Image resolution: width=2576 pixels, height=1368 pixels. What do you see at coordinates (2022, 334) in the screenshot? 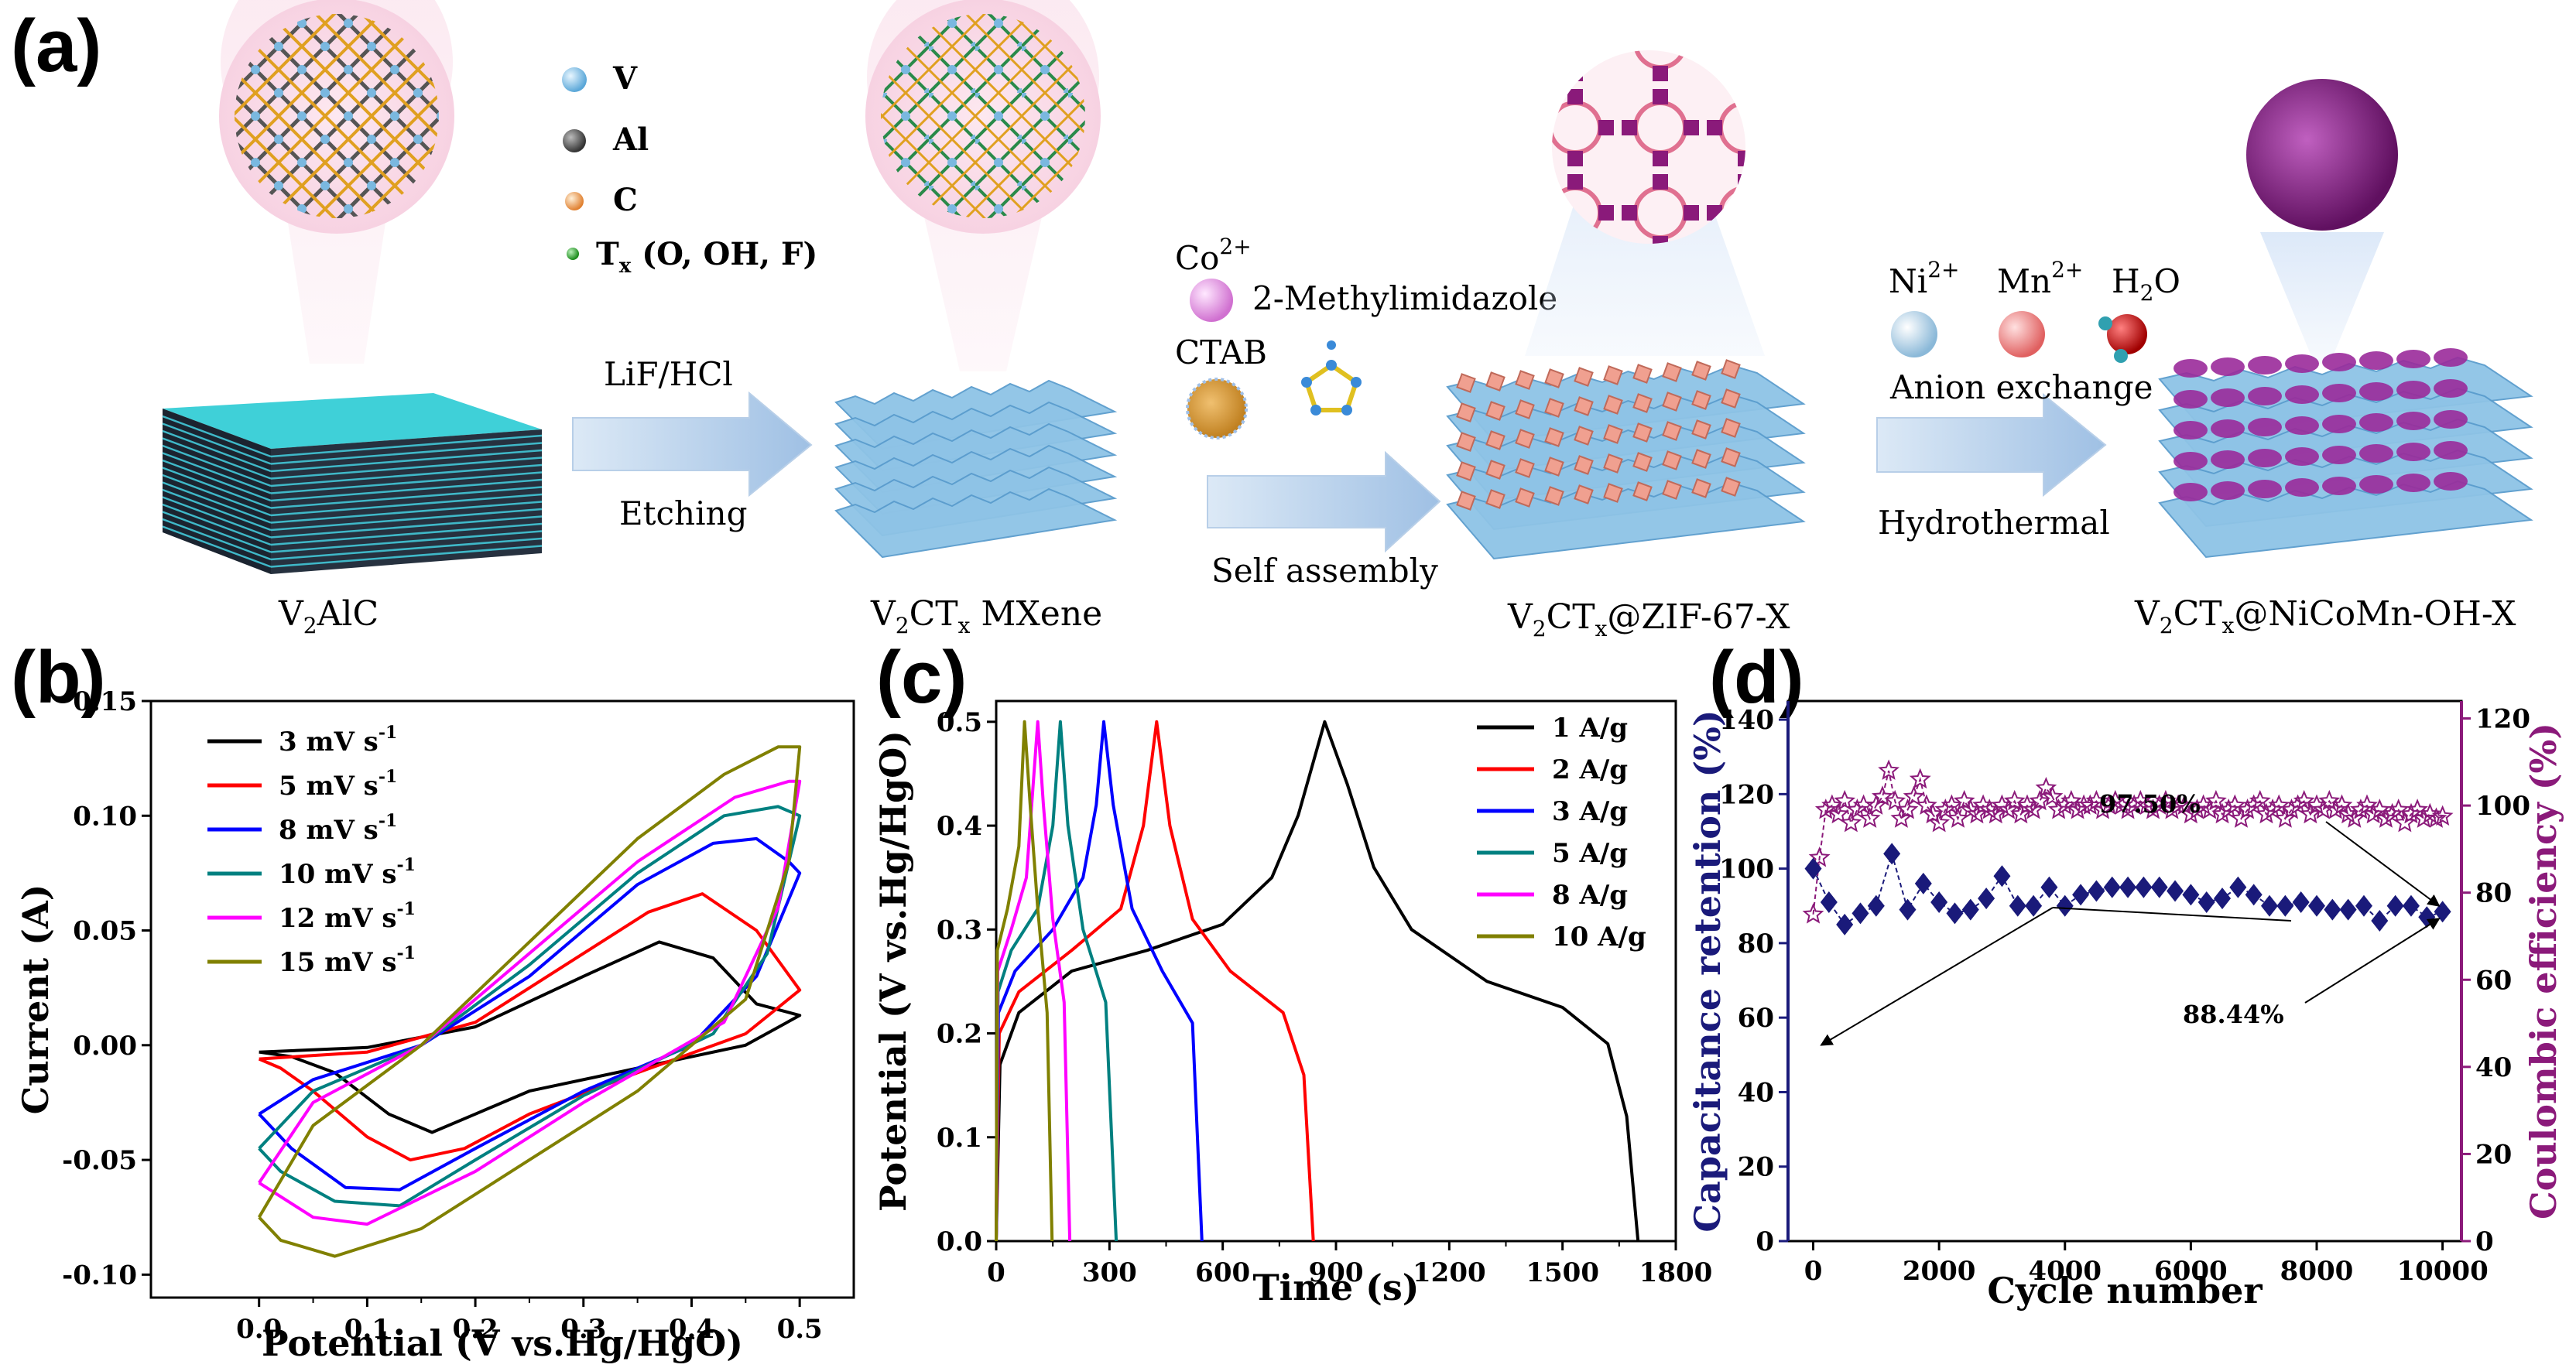
I see `mn-ion-icon` at bounding box center [2022, 334].